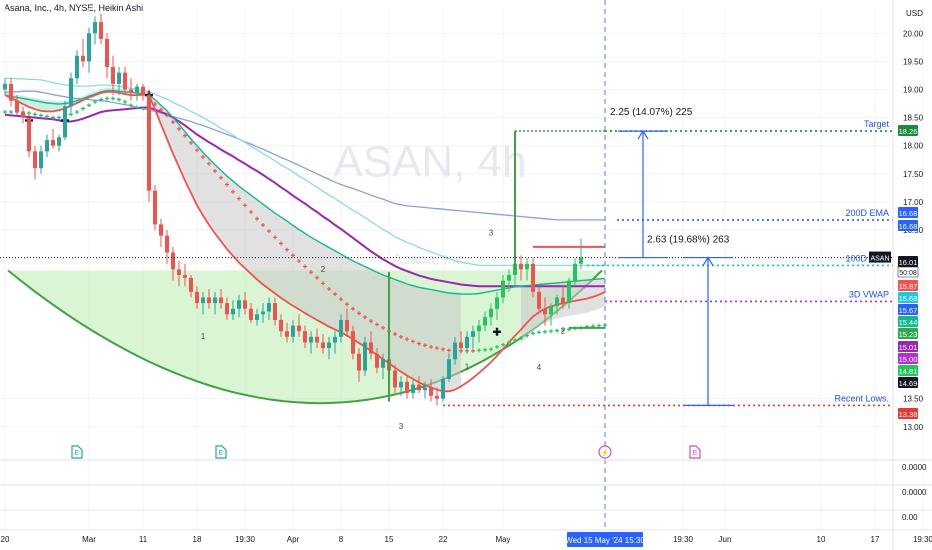 Image resolution: width=932 pixels, height=550 pixels. Describe the element at coordinates (401, 426) in the screenshot. I see `wave-label: 3` at that location.